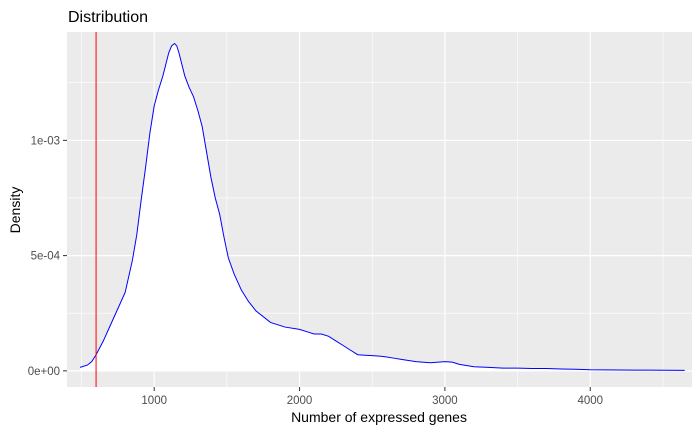 The height and width of the screenshot is (432, 700). Describe the element at coordinates (44, 372) in the screenshot. I see `y-tick-label: 0e+00` at that location.